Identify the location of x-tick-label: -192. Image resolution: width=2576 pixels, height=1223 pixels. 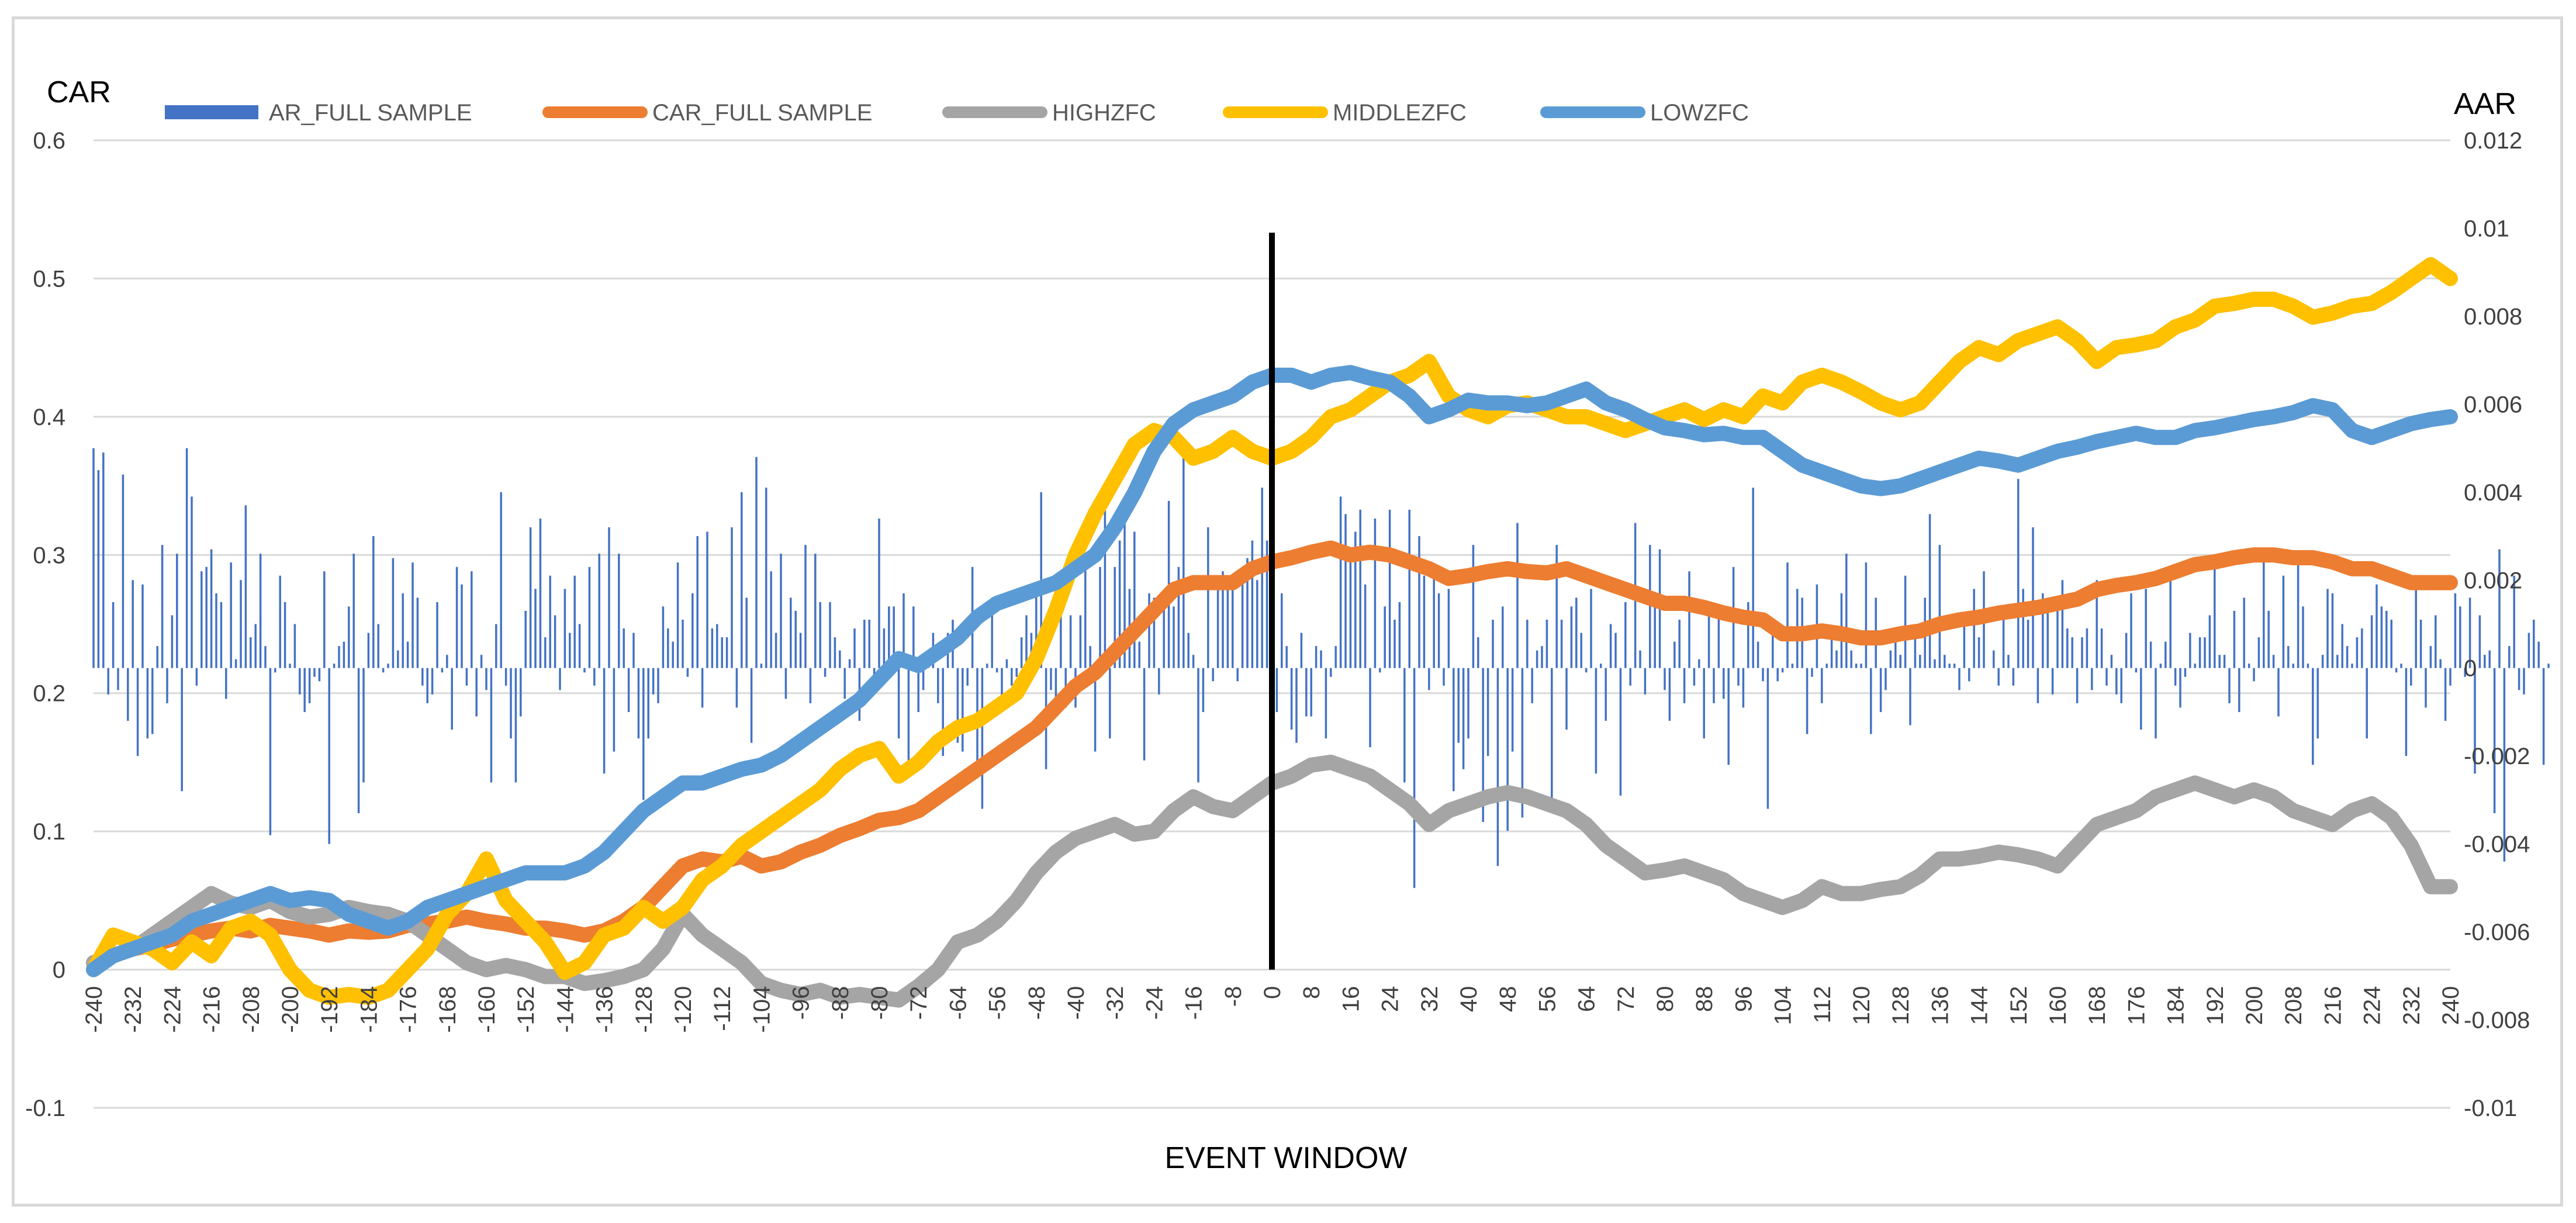
(330, 1010).